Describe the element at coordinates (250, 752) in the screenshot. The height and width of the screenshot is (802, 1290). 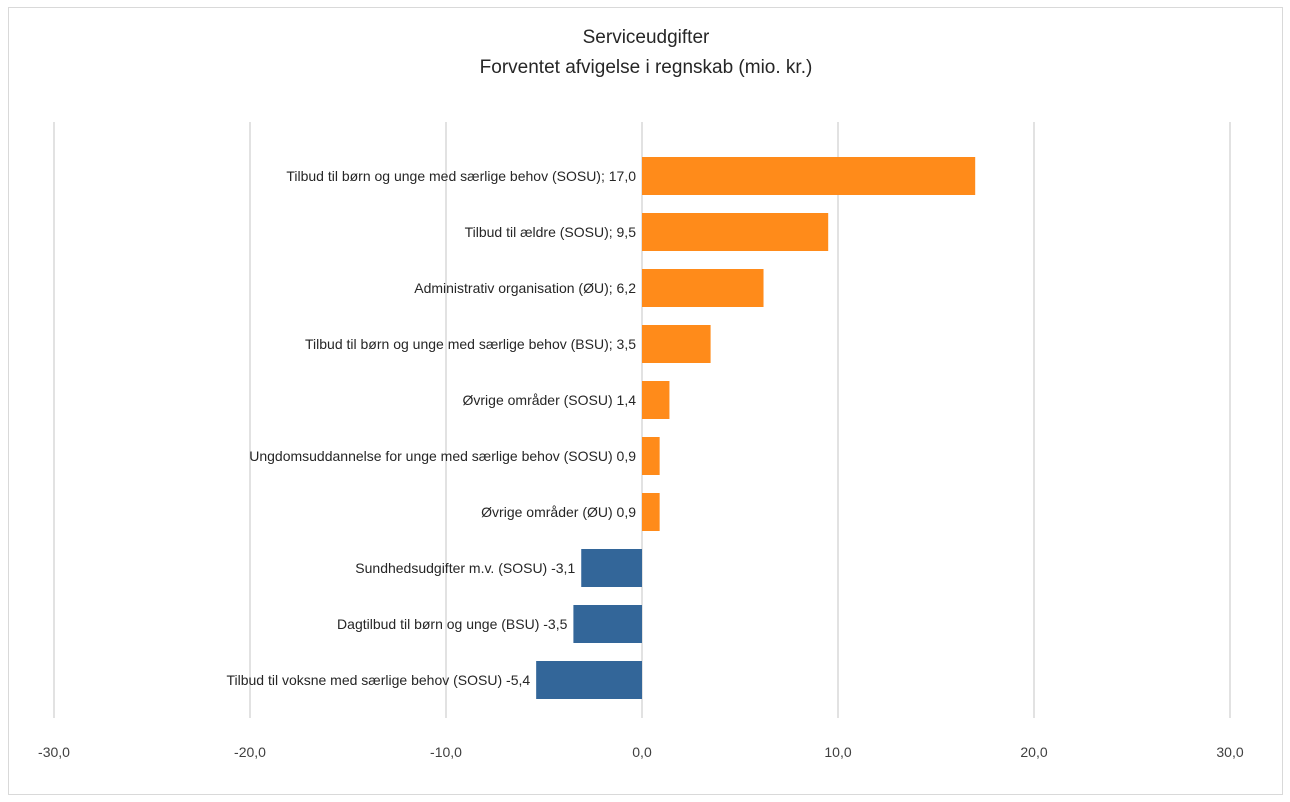
I see `x-tick-label: -20,0` at that location.